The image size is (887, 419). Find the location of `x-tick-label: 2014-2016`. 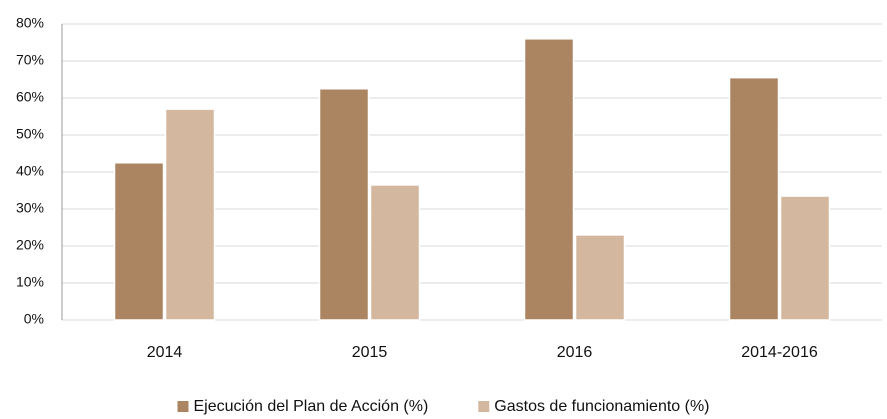

x-tick-label: 2014-2016 is located at coordinates (779, 352).